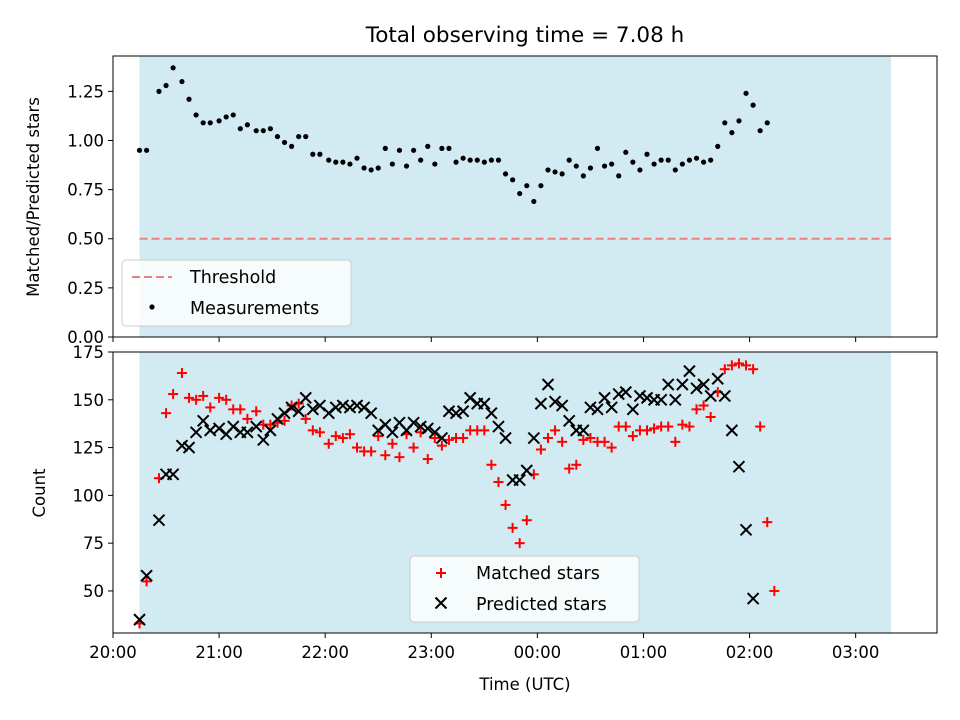  What do you see at coordinates (232, 278) in the screenshot?
I see `legend-threshold-label: Threshold` at bounding box center [232, 278].